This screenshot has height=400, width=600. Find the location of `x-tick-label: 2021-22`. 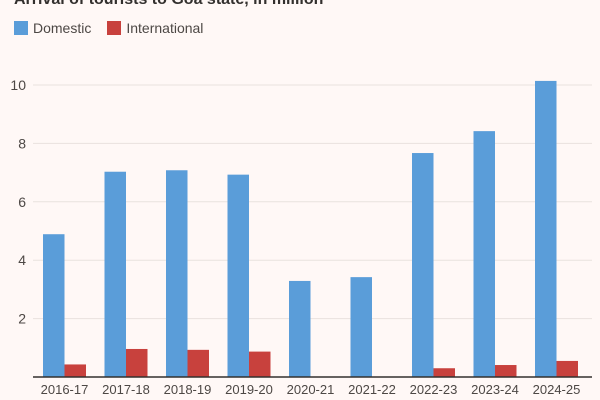

x-tick-label: 2021-22 is located at coordinates (372, 389).